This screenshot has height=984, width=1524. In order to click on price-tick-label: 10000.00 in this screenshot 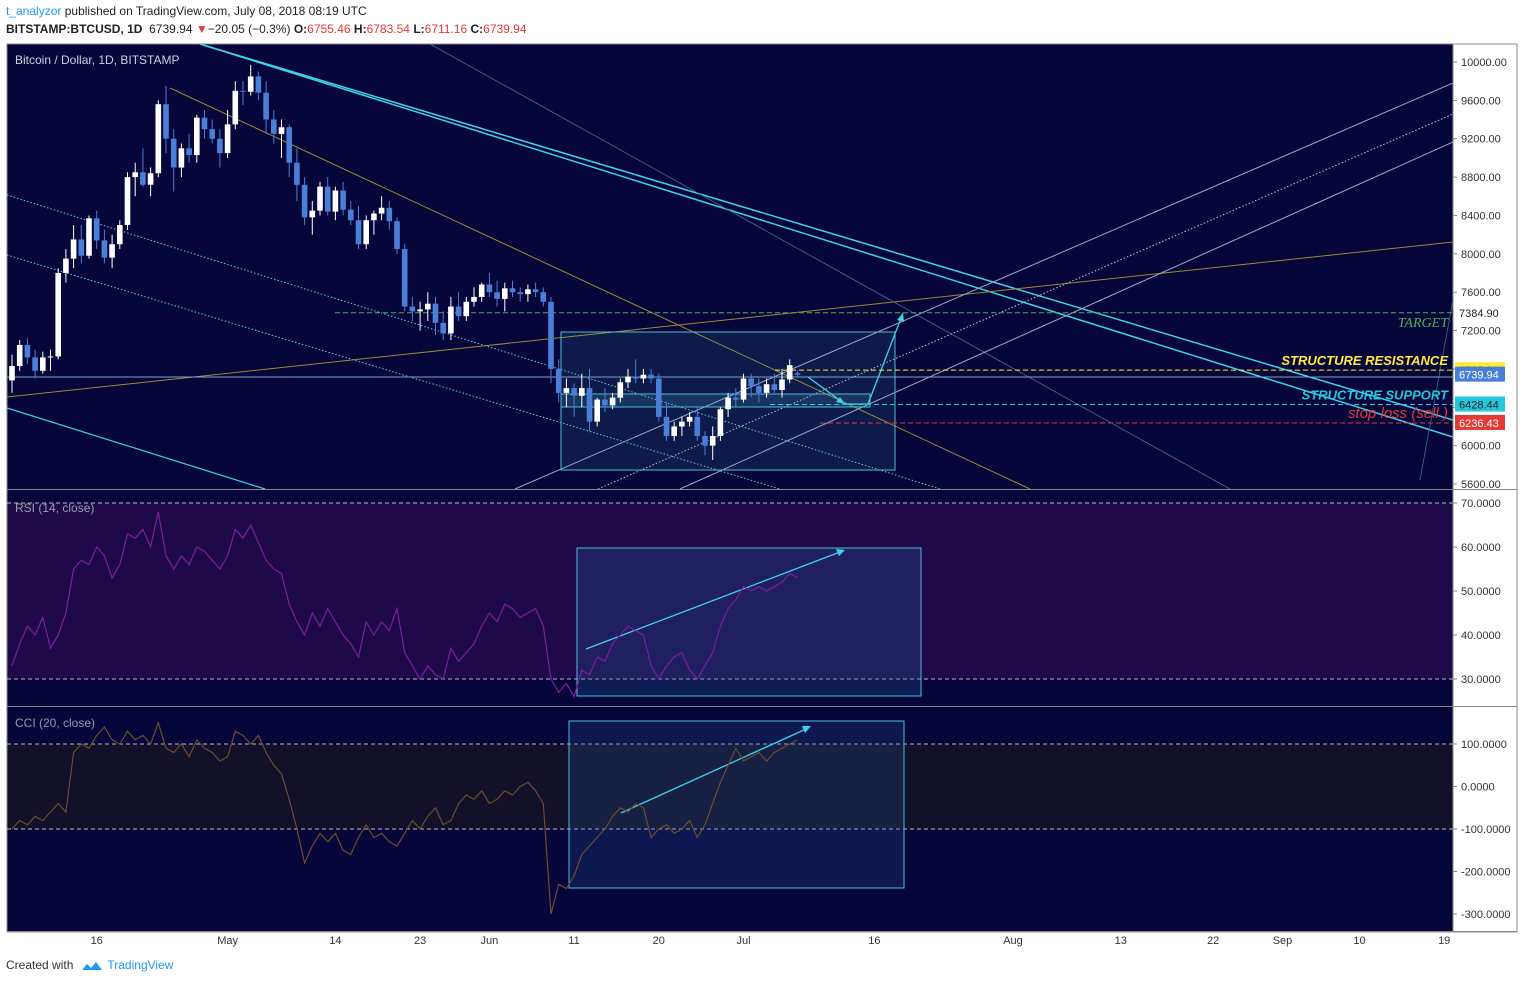, I will do `click(1484, 63)`.